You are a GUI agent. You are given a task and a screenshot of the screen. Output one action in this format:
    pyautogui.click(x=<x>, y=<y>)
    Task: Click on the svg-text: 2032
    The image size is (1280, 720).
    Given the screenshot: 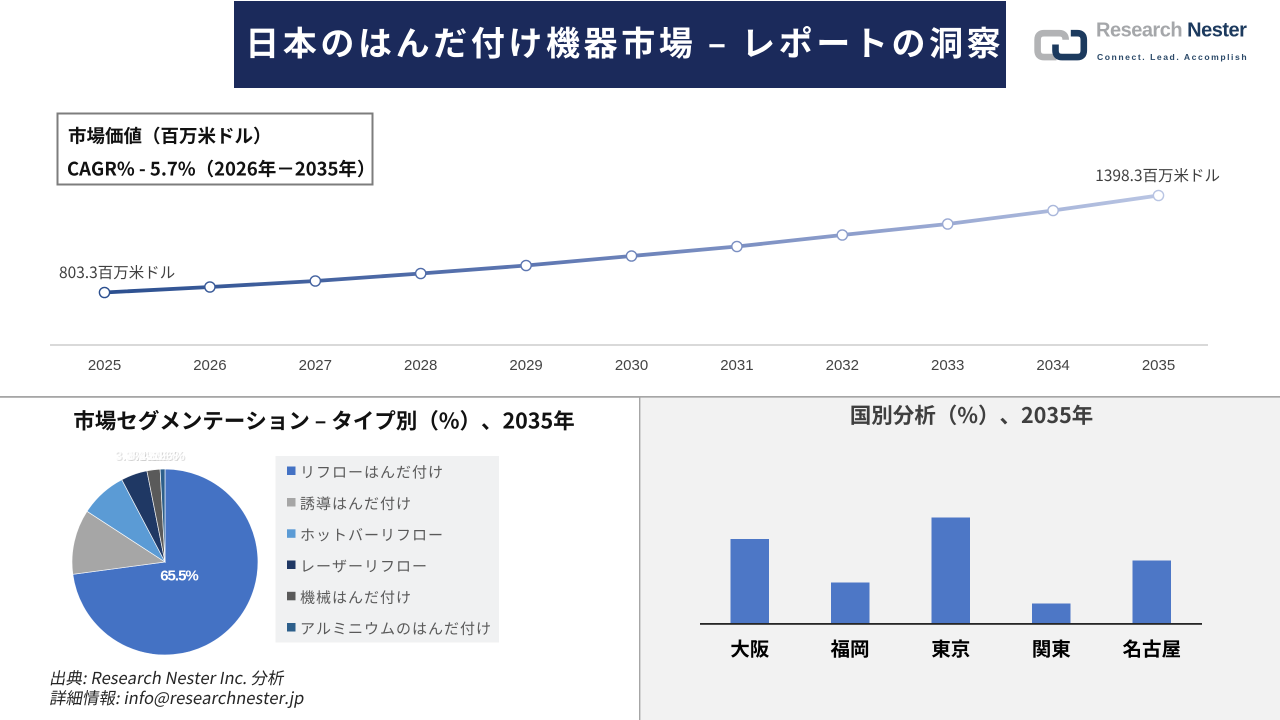 What is the action you would take?
    pyautogui.click(x=842, y=365)
    